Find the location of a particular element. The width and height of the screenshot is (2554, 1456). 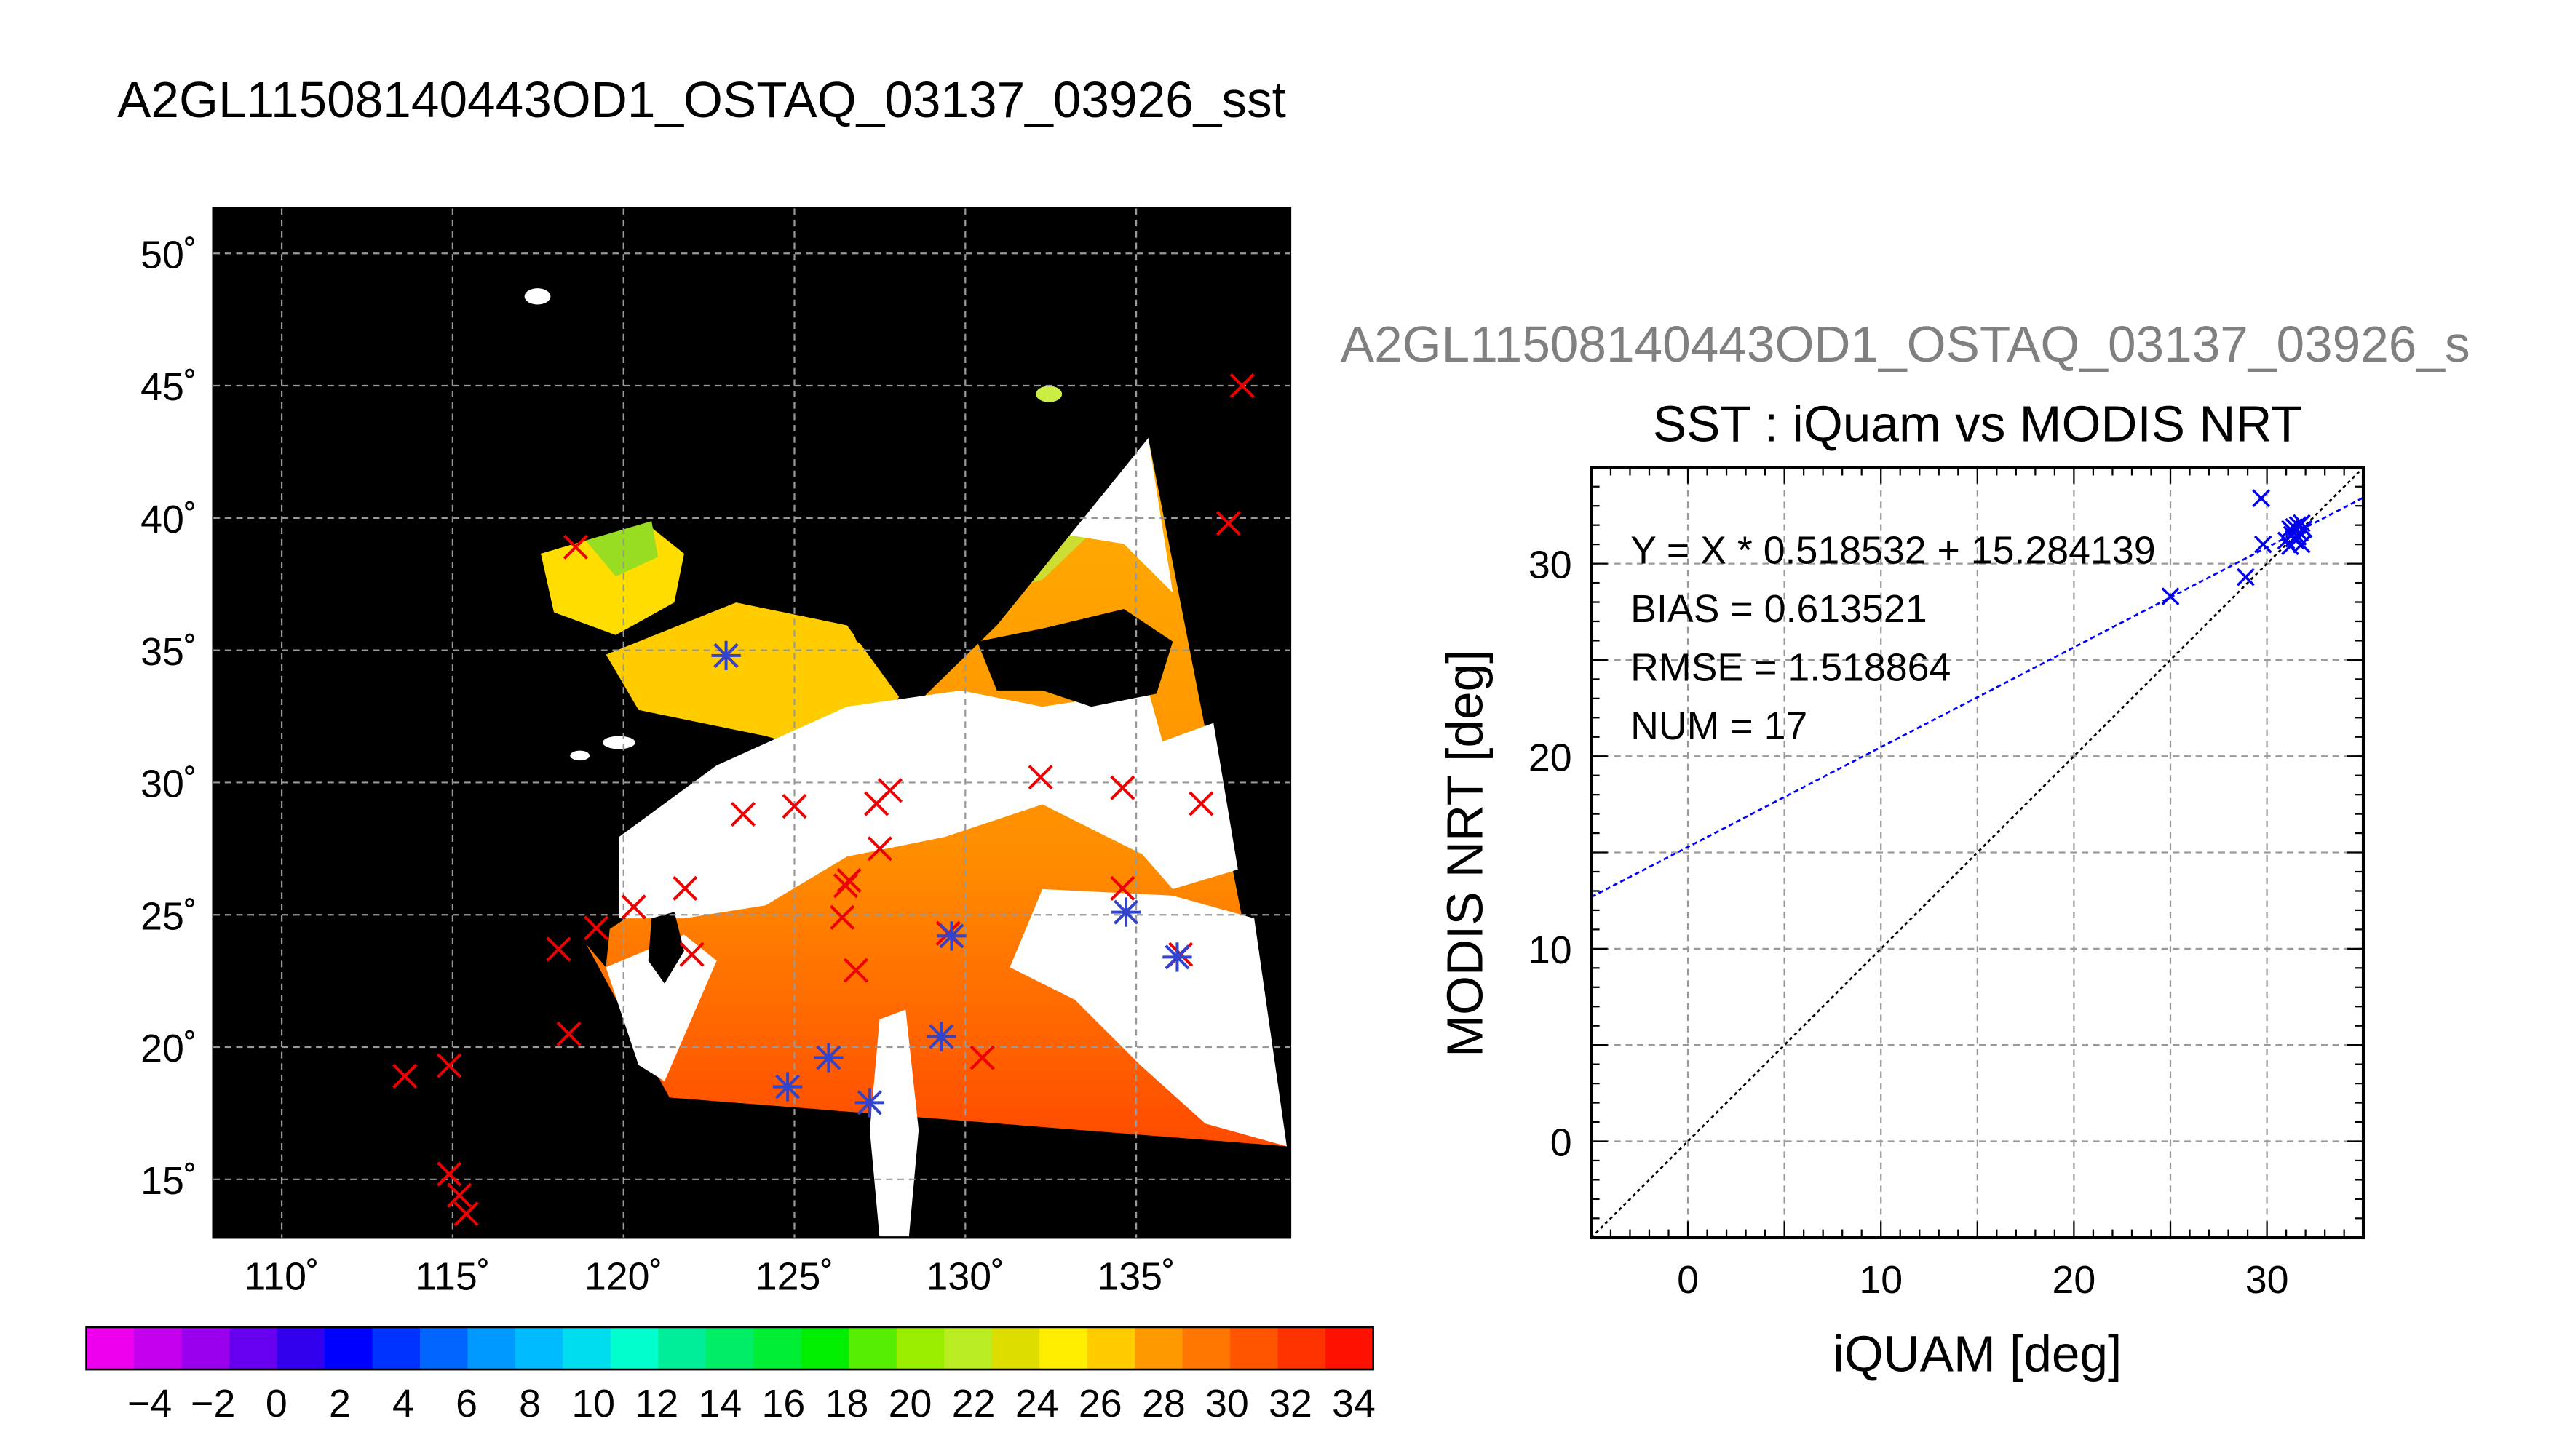

scatter-y-tick-label: 0 is located at coordinates (1561, 1143).